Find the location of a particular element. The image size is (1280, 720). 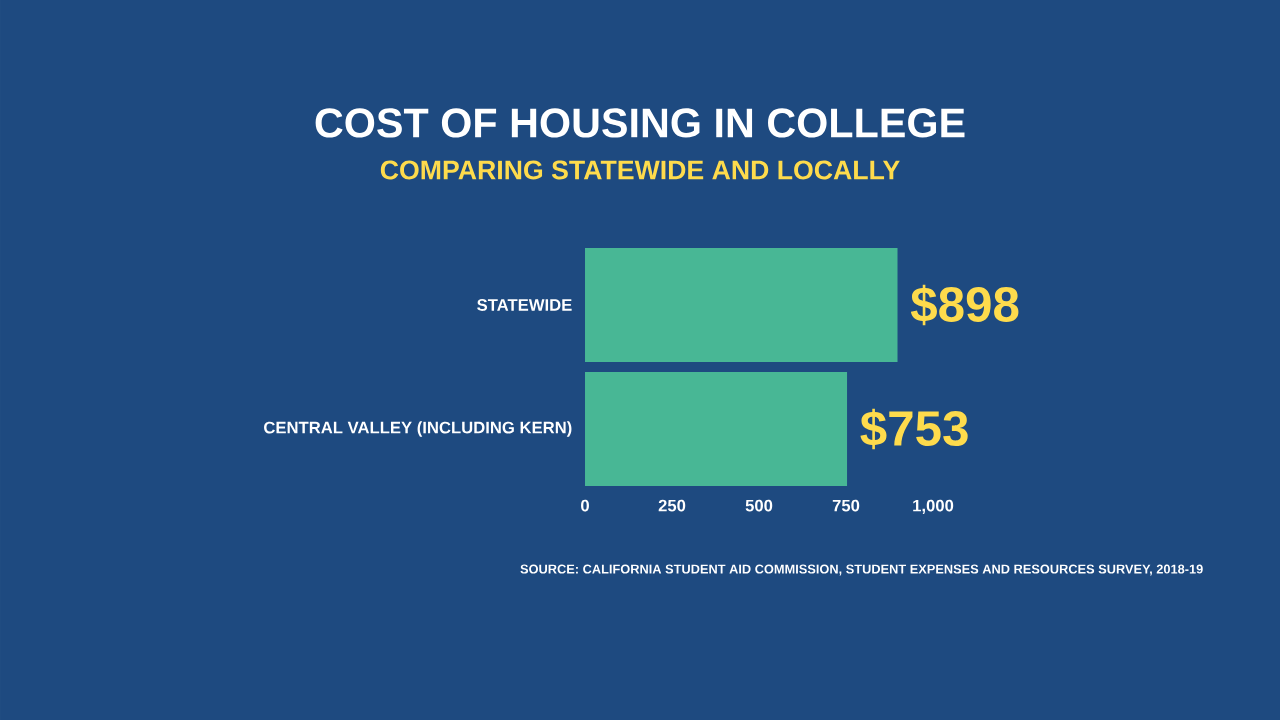

y-tick-label: STATEWIDE is located at coordinates (524, 305).